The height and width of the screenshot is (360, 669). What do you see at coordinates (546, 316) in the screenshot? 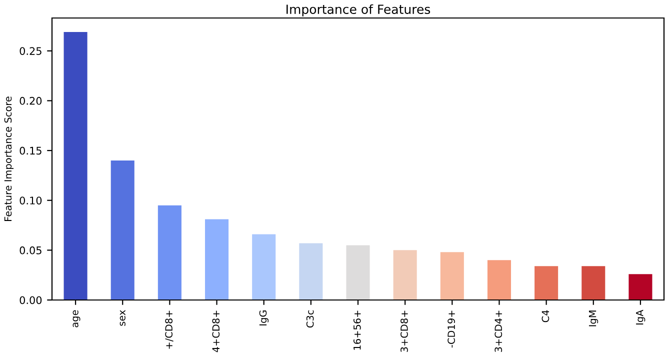
I see `x-tick-label: C4` at bounding box center [546, 316].